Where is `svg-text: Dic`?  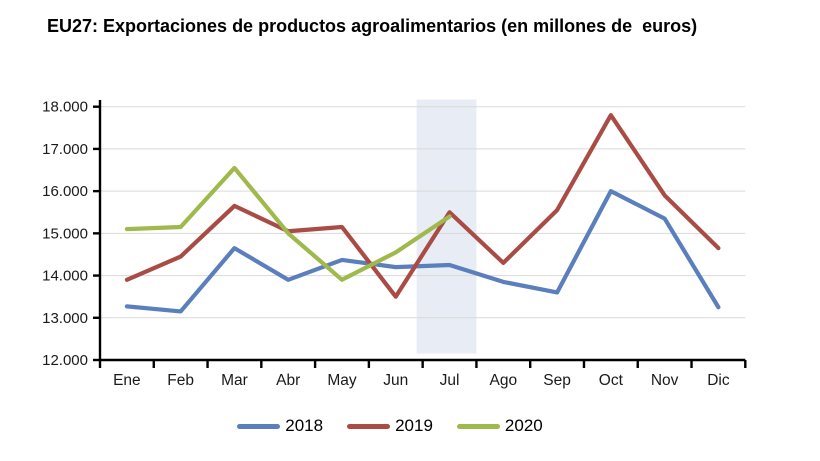
svg-text: Dic is located at coordinates (718, 380).